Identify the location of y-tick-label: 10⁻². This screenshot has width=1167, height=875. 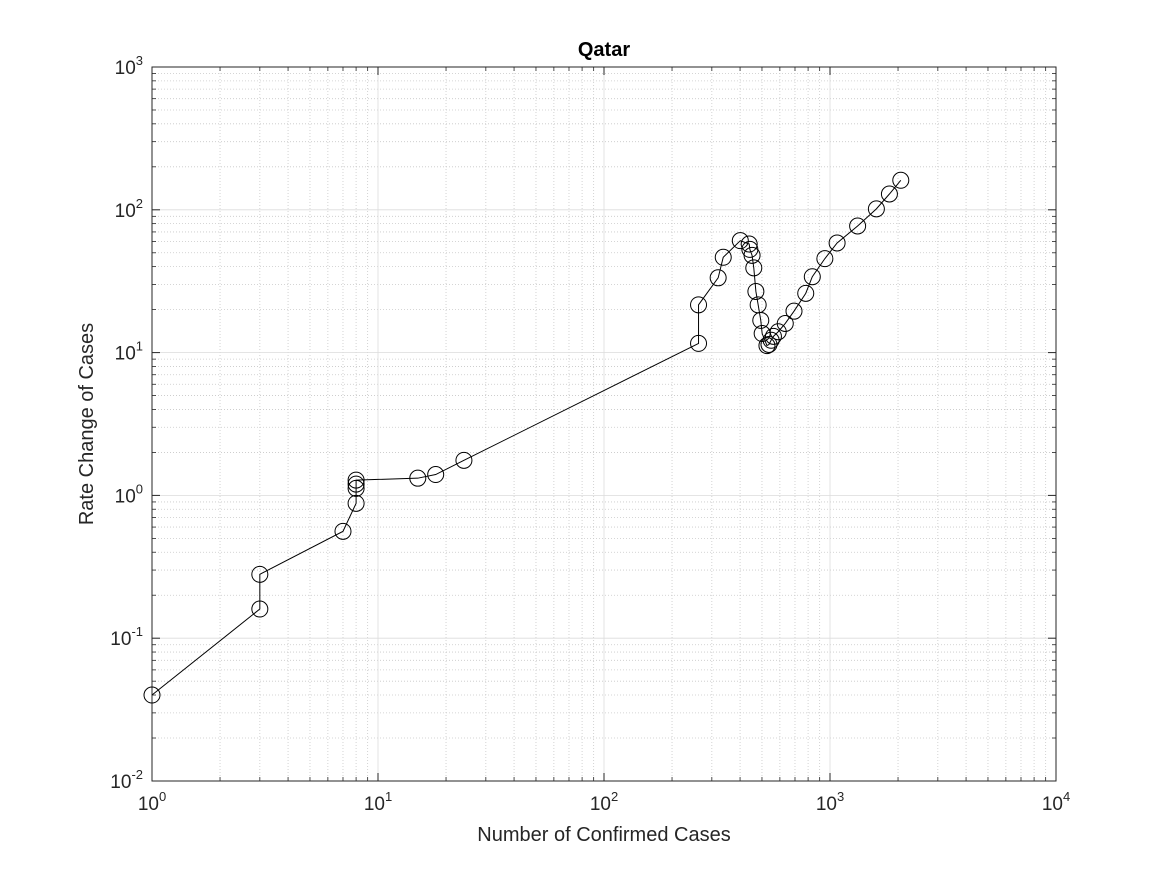
(126, 780).